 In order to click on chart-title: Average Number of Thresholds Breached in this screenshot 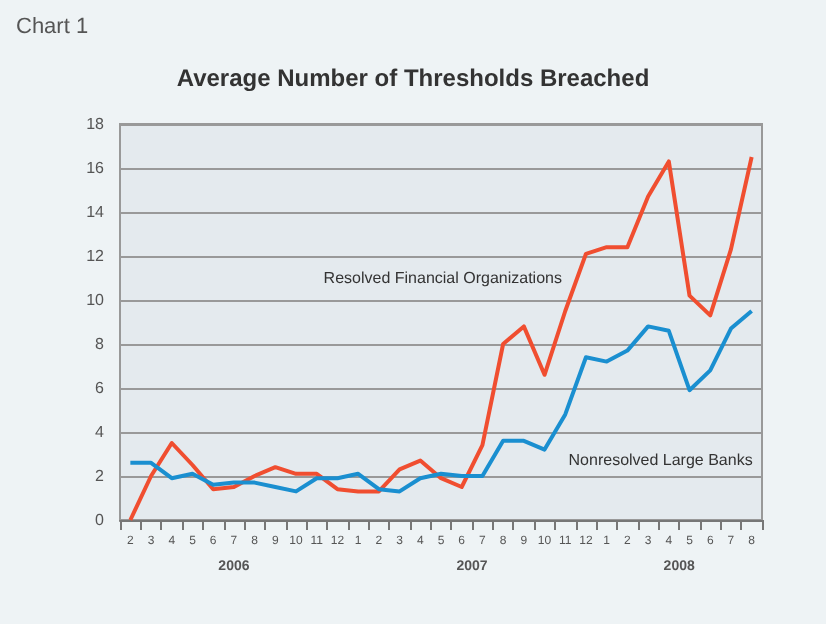, I will do `click(413, 78)`.